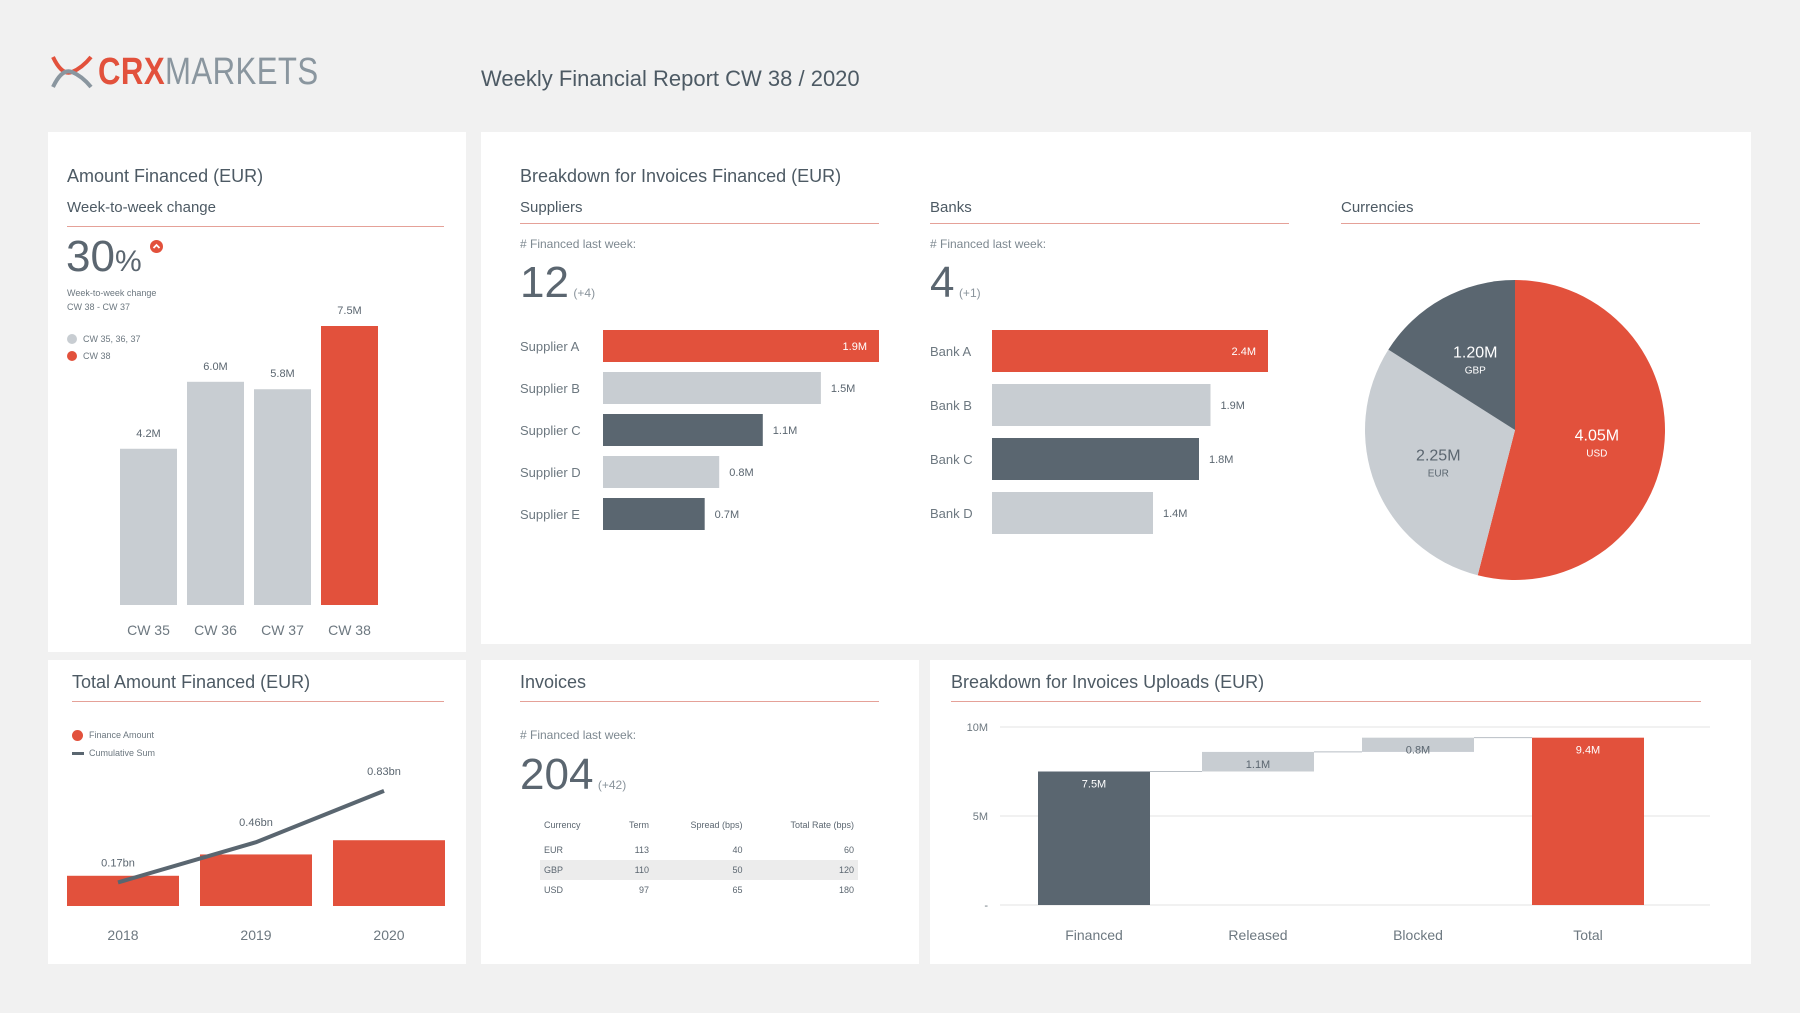 The image size is (1800, 1013). What do you see at coordinates (584, 293) in the screenshot?
I see `suppliers-delta: (+4)` at bounding box center [584, 293].